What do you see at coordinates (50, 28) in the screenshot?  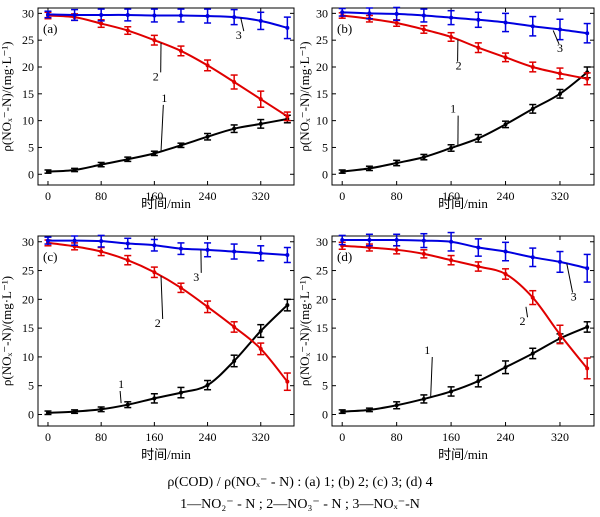 I see `panel-label: (a)` at bounding box center [50, 28].